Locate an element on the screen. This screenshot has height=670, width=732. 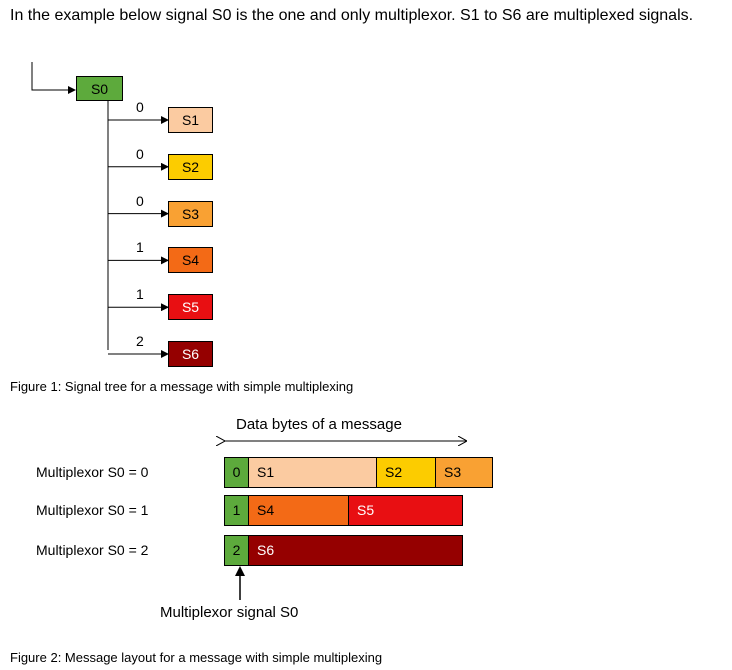
signal-box-s1: S1 is located at coordinates (190, 120).